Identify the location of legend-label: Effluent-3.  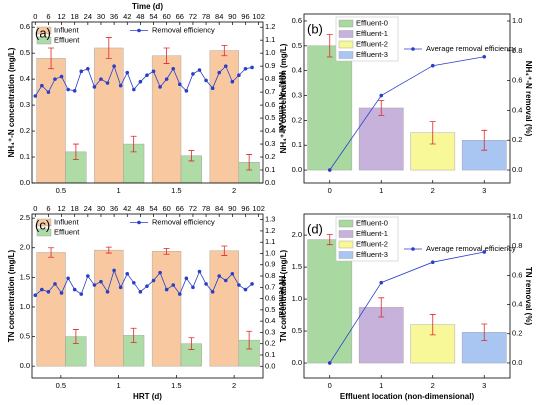
(372, 54).